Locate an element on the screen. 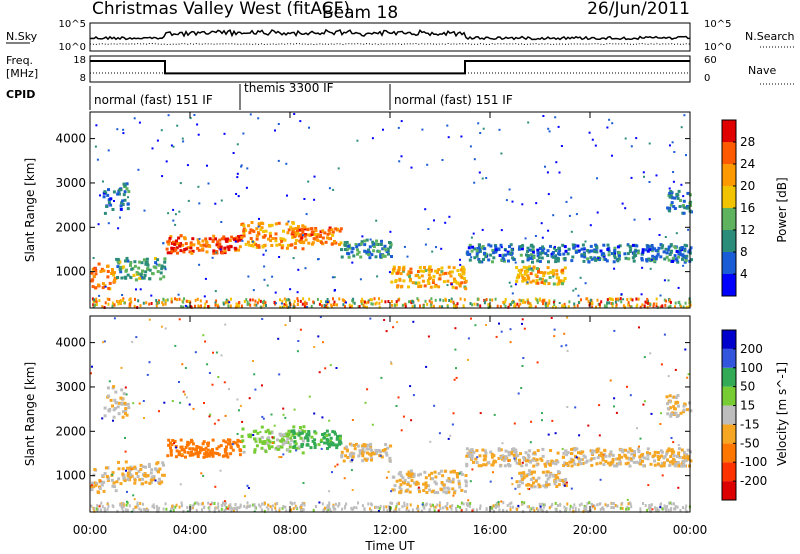 The image size is (800, 554). power-cell-1929 is located at coordinates (266, 250).